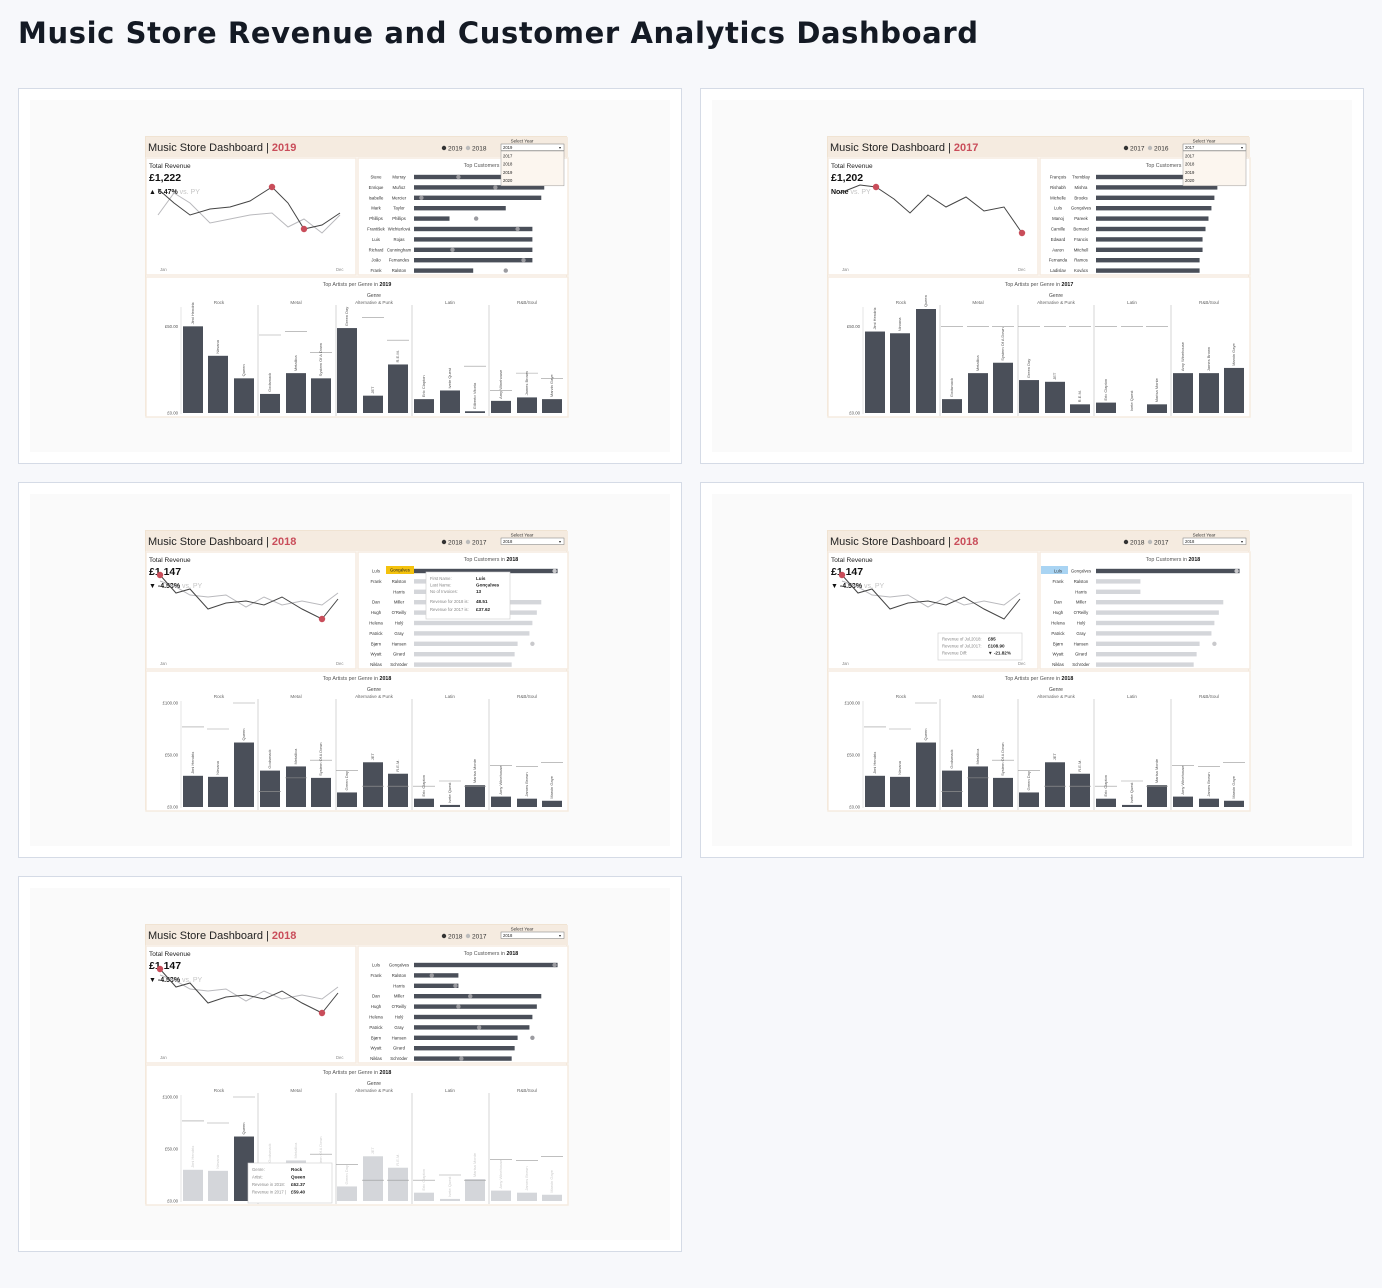 The height and width of the screenshot is (1288, 1382). Describe the element at coordinates (449, 601) in the screenshot. I see `tooltip-rev-this-label: Revenue for 2018 is:` at that location.